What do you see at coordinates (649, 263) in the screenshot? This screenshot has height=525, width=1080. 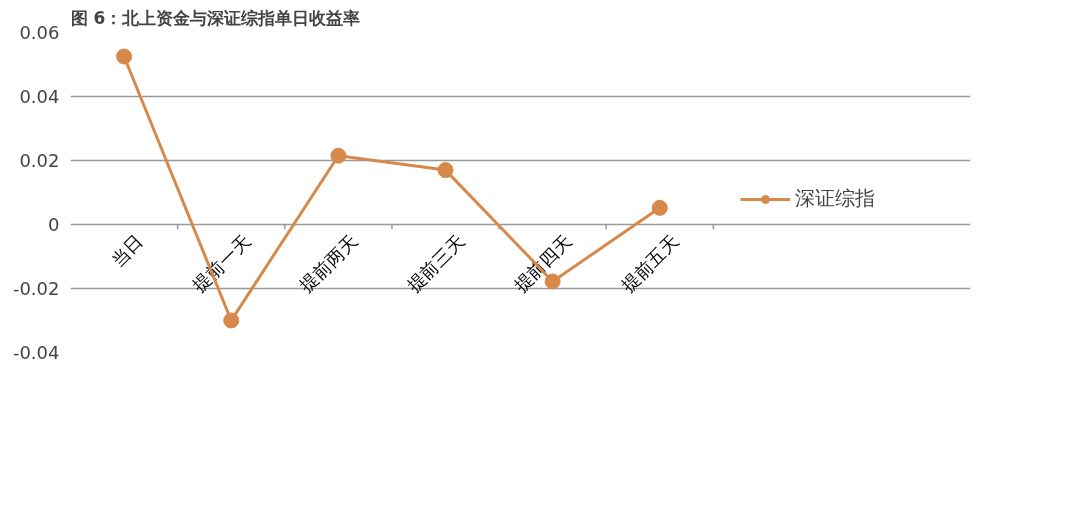 I see `x-tick-label: 提前五天` at bounding box center [649, 263].